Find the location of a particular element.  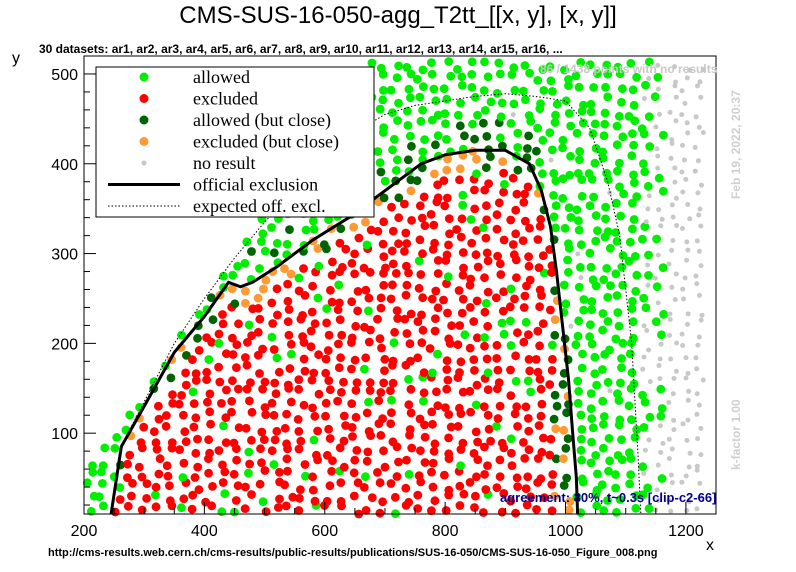

y-axis-label: y is located at coordinates (16, 58).